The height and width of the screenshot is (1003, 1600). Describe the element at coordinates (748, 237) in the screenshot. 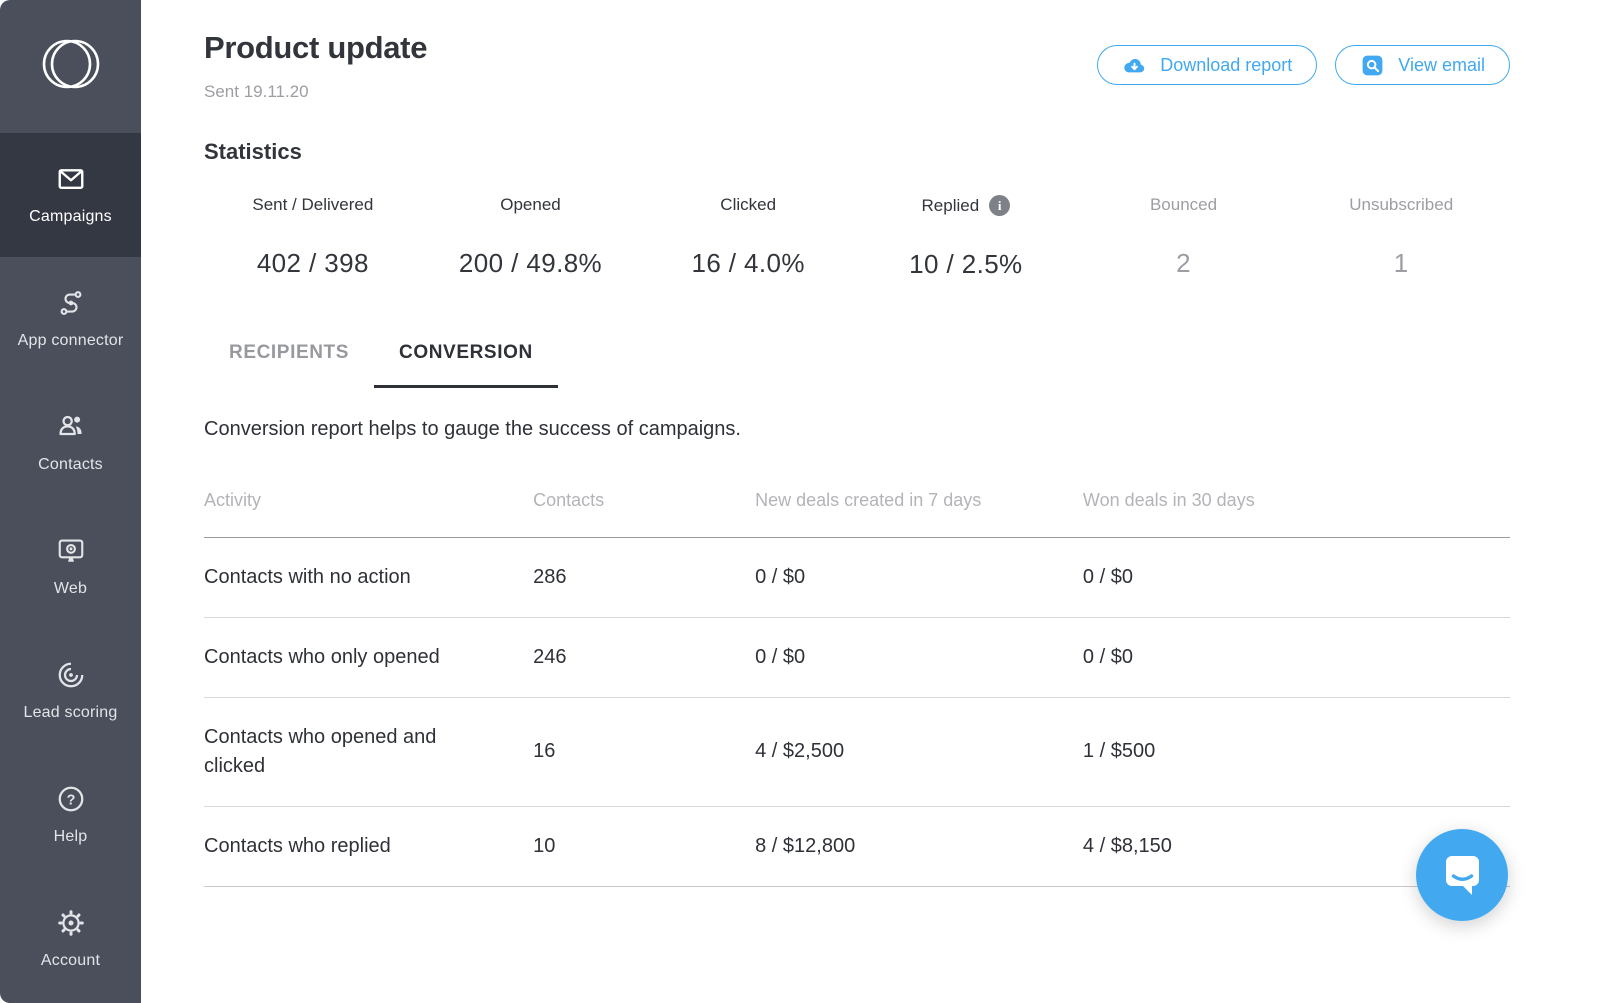

I see `metric-clicked: Clicked 16 / 4.0%` at that location.